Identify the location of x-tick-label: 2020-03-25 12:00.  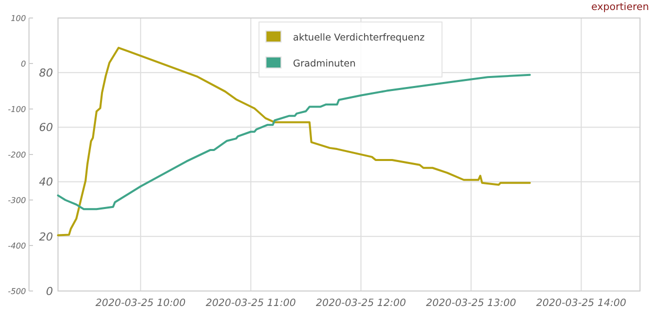
(361, 303).